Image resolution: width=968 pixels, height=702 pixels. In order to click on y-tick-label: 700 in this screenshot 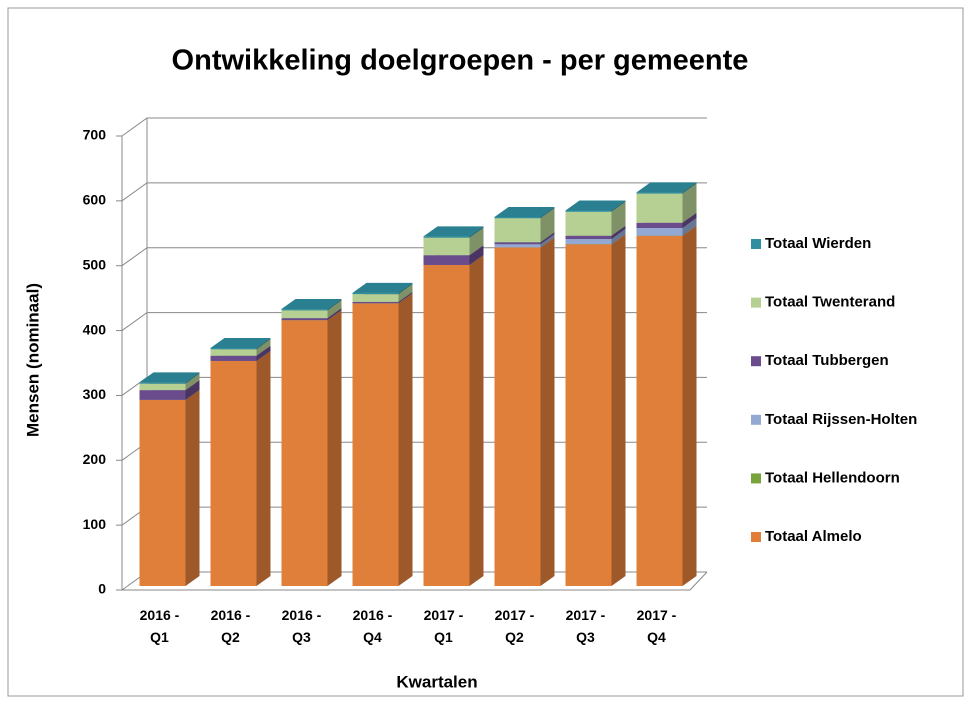, I will do `click(95, 135)`.